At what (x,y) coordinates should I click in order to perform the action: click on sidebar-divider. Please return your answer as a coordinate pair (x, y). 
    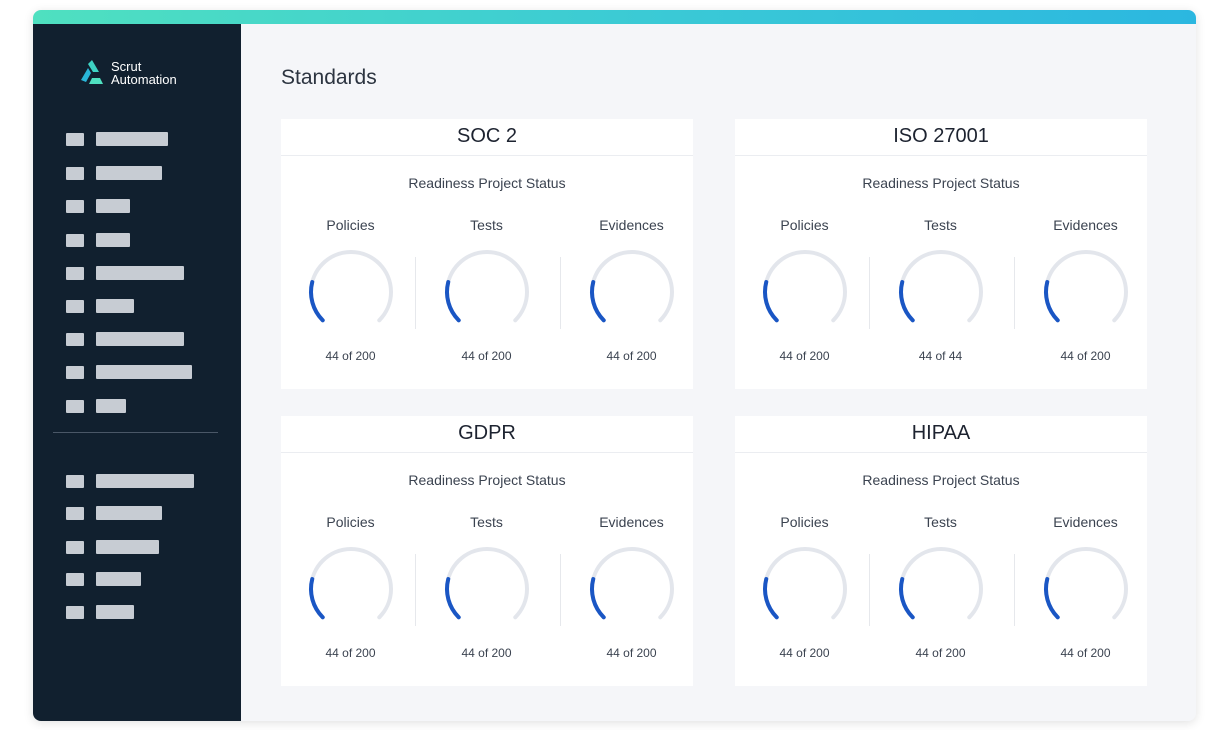
    Looking at the image, I should click on (135, 432).